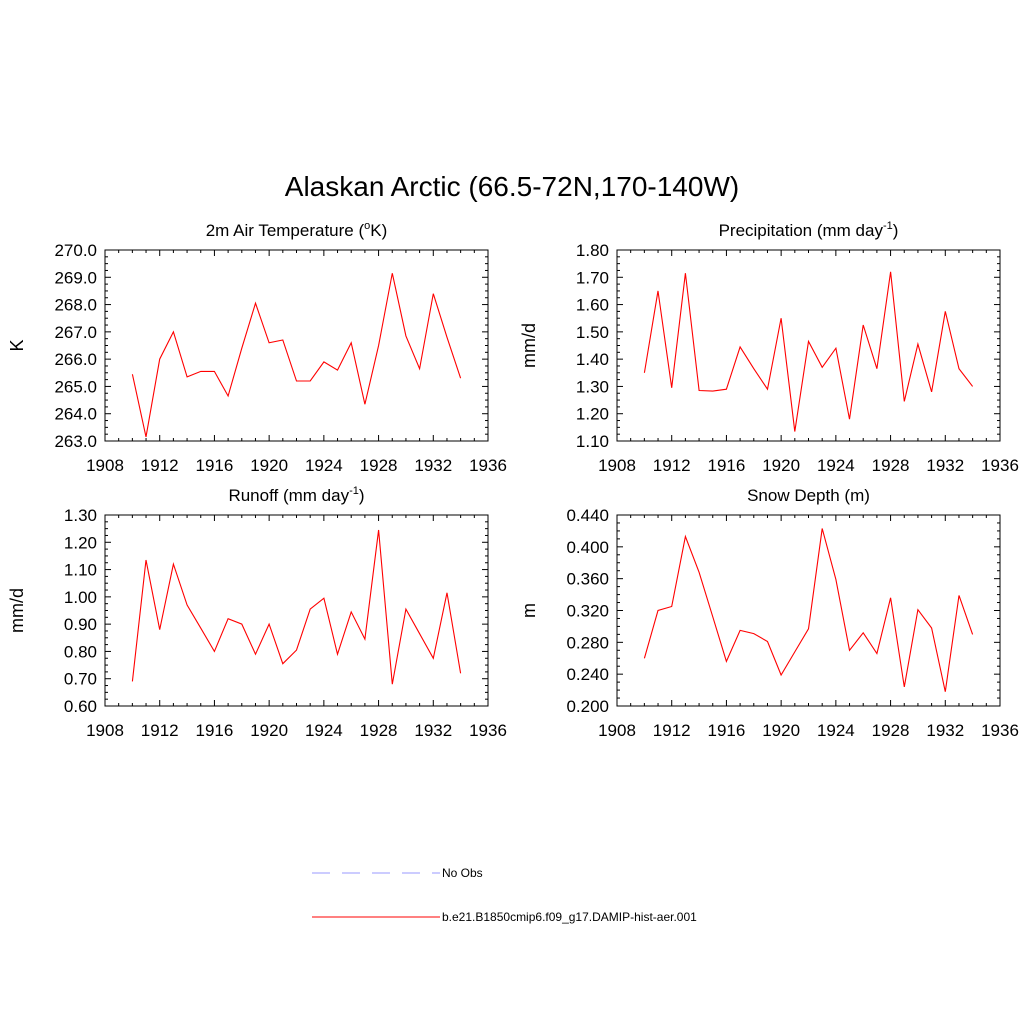 The width and height of the screenshot is (1024, 1024). I want to click on y-tick-label: 0.70, so click(80, 679).